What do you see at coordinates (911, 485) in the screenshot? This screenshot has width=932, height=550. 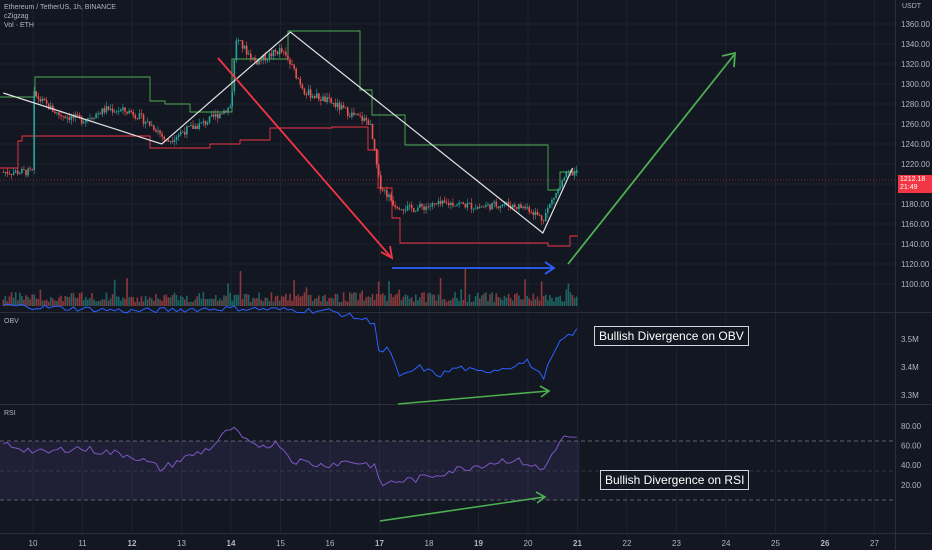 I see `rsi-tick-label: 20.00` at bounding box center [911, 485].